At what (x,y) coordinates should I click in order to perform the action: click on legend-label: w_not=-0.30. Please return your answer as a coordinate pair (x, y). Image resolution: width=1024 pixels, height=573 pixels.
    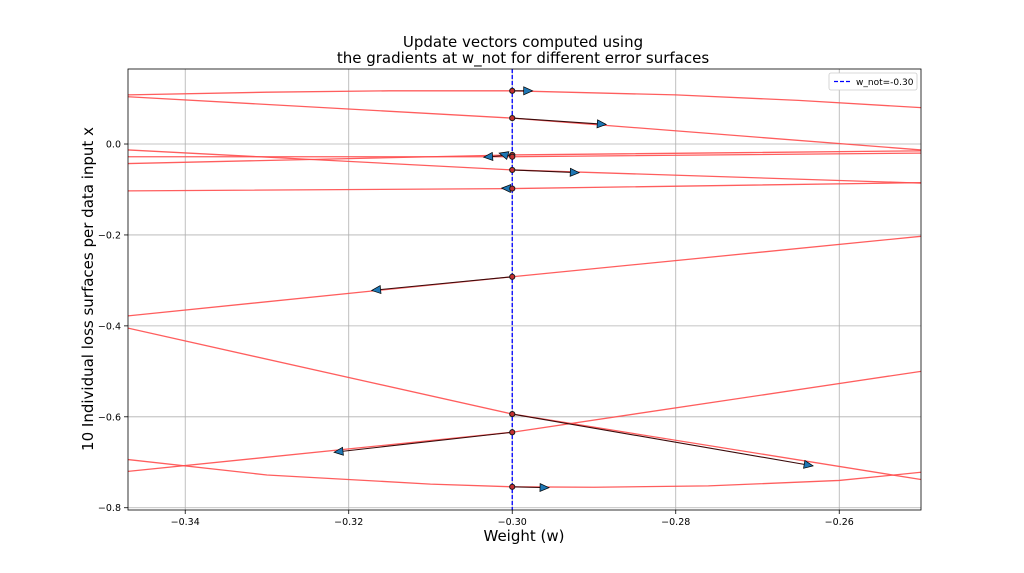
    Looking at the image, I should click on (885, 83).